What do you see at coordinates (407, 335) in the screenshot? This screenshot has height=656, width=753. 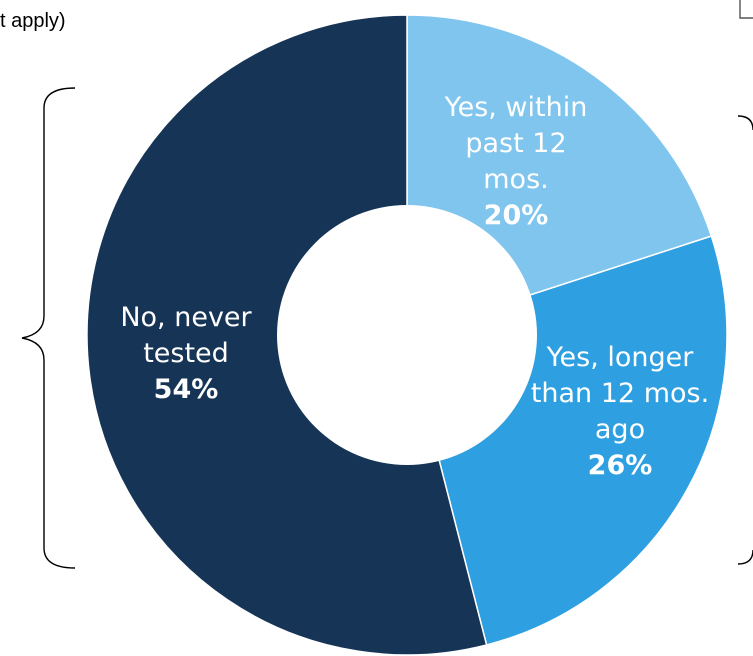 I see `donut-hole` at bounding box center [407, 335].